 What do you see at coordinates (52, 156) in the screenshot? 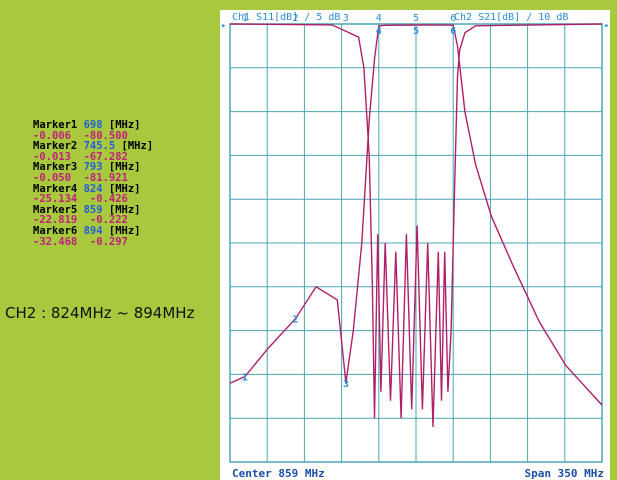
I see `marker-value-s11: -0.013` at bounding box center [52, 156].